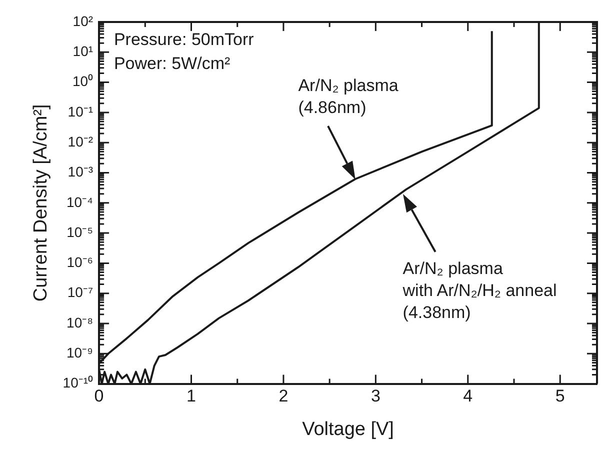  What do you see at coordinates (375, 396) in the screenshot?
I see `x-tick-label: 3` at bounding box center [375, 396].